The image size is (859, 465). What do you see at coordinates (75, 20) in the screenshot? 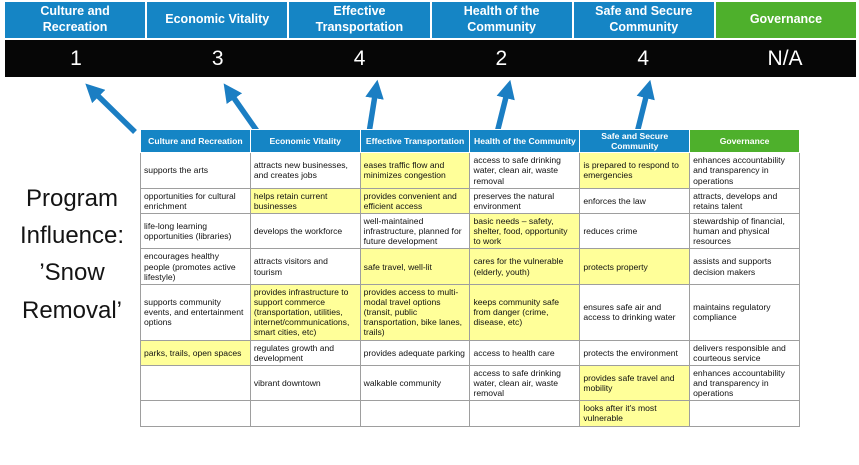
I see `summary-header-0: Culture and Recreation` at bounding box center [75, 20].